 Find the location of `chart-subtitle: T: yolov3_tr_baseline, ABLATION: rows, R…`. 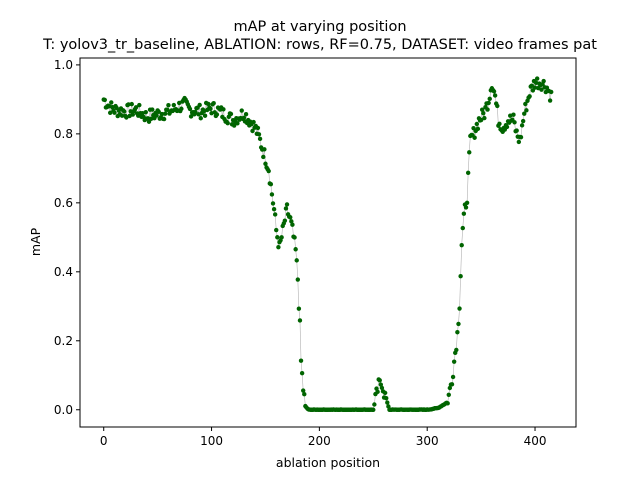

chart-subtitle: T: yolov3_tr_baseline, ABLATION: rows, R… is located at coordinates (319, 45).